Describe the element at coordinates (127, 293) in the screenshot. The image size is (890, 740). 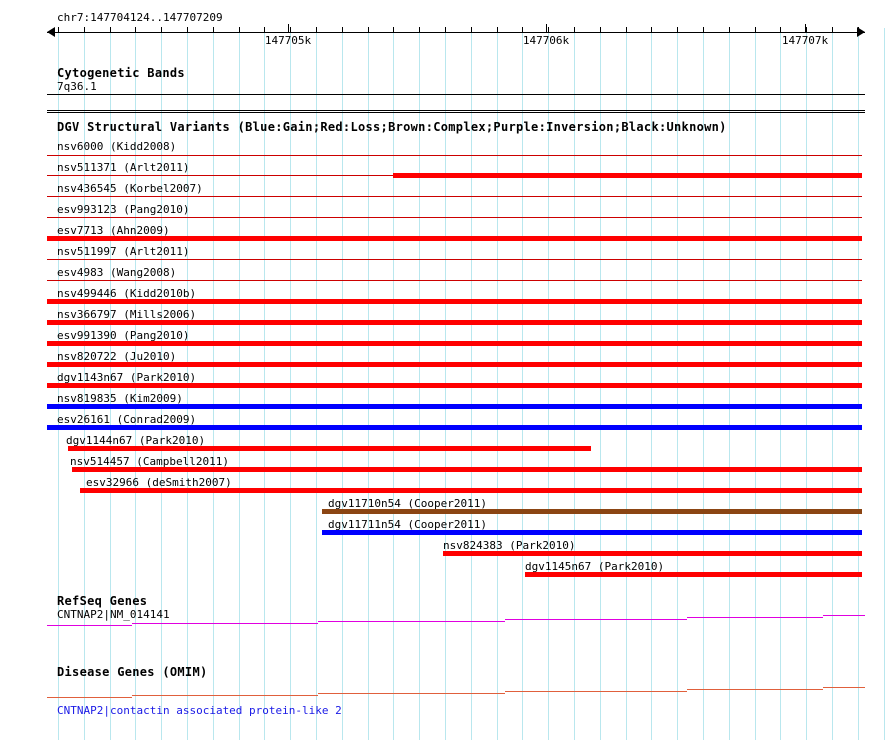
I see `variant-label: nsv499446 (Kidd2010b)` at that location.